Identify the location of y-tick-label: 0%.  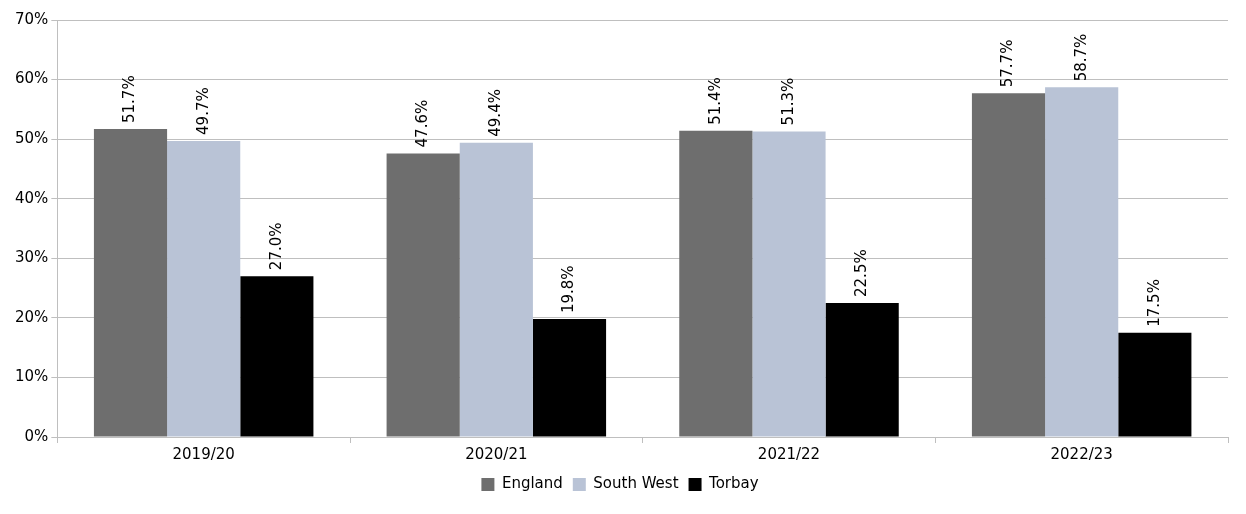
(36, 435).